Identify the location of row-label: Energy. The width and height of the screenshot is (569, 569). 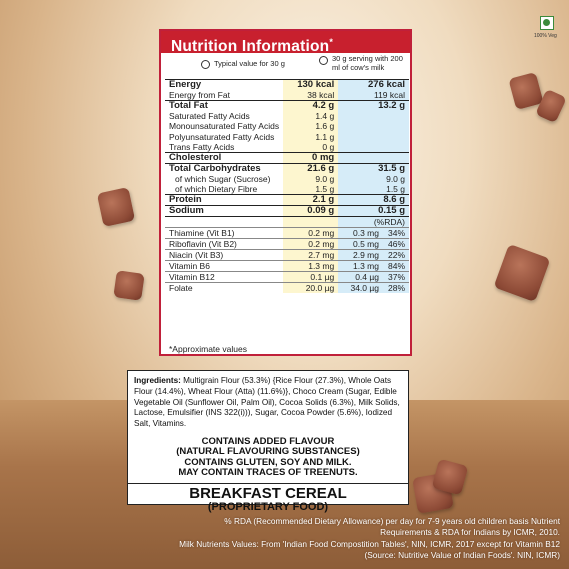
(224, 84).